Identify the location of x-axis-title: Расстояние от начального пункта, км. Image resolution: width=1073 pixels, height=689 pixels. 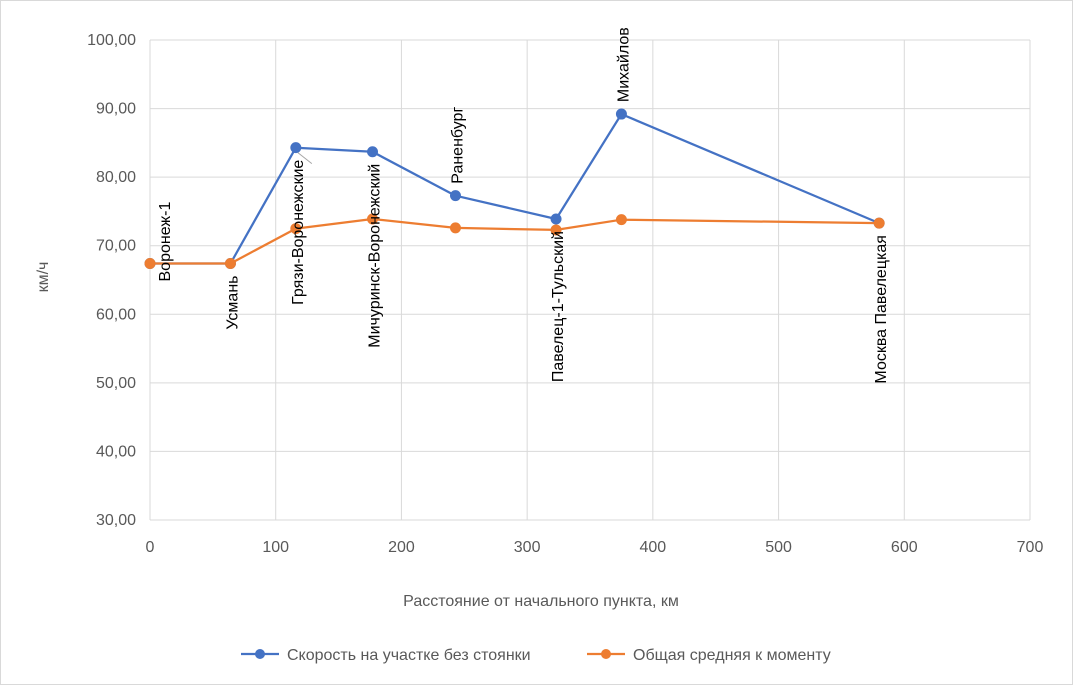
(541, 601).